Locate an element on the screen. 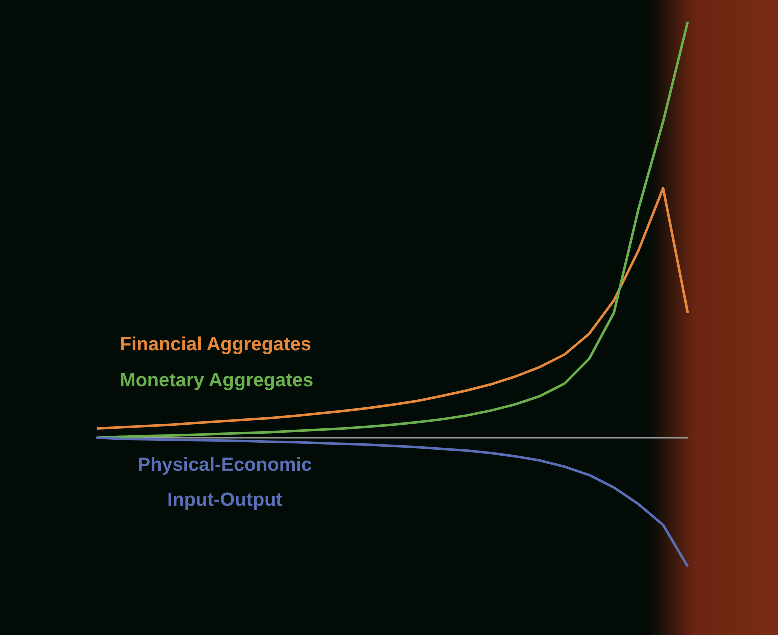 This screenshot has height=635, width=778. text: Financial Aggregates is located at coordinates (216, 345).